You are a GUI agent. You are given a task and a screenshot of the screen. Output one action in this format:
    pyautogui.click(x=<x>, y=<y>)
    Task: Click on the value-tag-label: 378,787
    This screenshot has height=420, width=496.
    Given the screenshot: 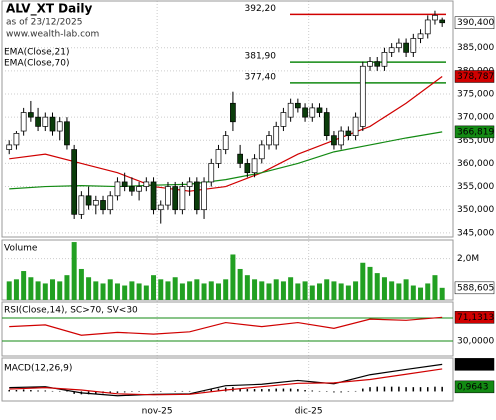 What is the action you would take?
    pyautogui.click(x=475, y=77)
    